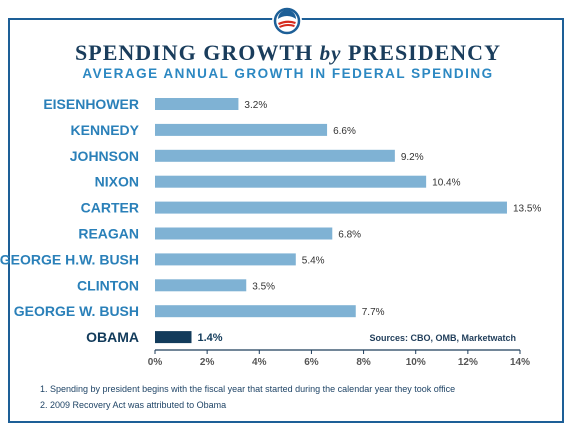 The image size is (576, 435). I want to click on value-label: 6.6%, so click(344, 131).